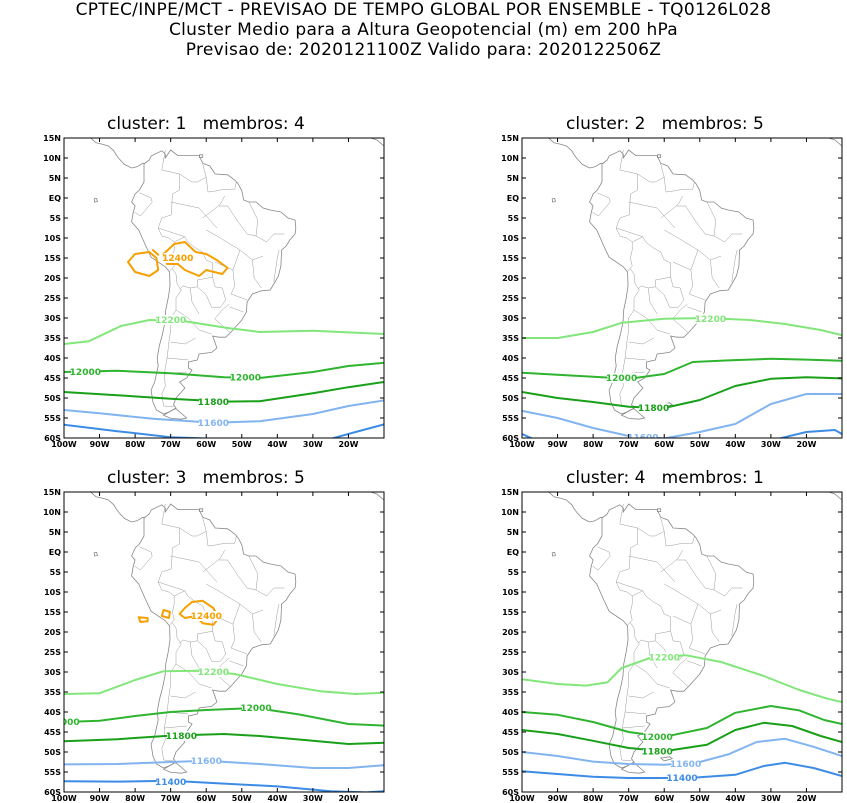 The width and height of the screenshot is (847, 803). Describe the element at coordinates (52, 772) in the screenshot. I see `lat-tick-label: 55S` at that location.